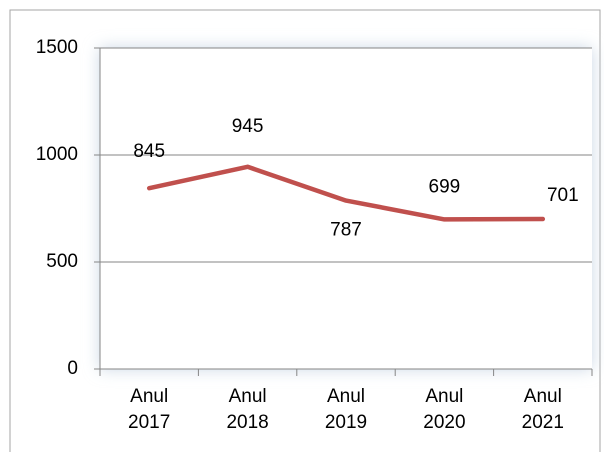 This screenshot has width=604, height=452. Describe the element at coordinates (248, 126) in the screenshot. I see `data-label: 945` at that location.